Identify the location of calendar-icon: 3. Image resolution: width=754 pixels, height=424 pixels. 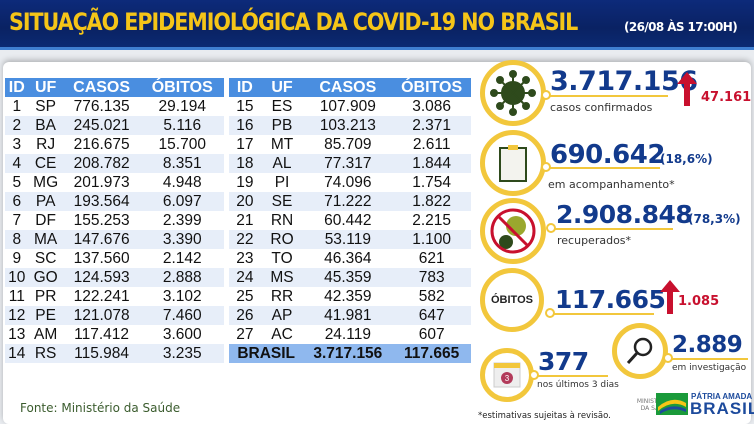
(507, 375).